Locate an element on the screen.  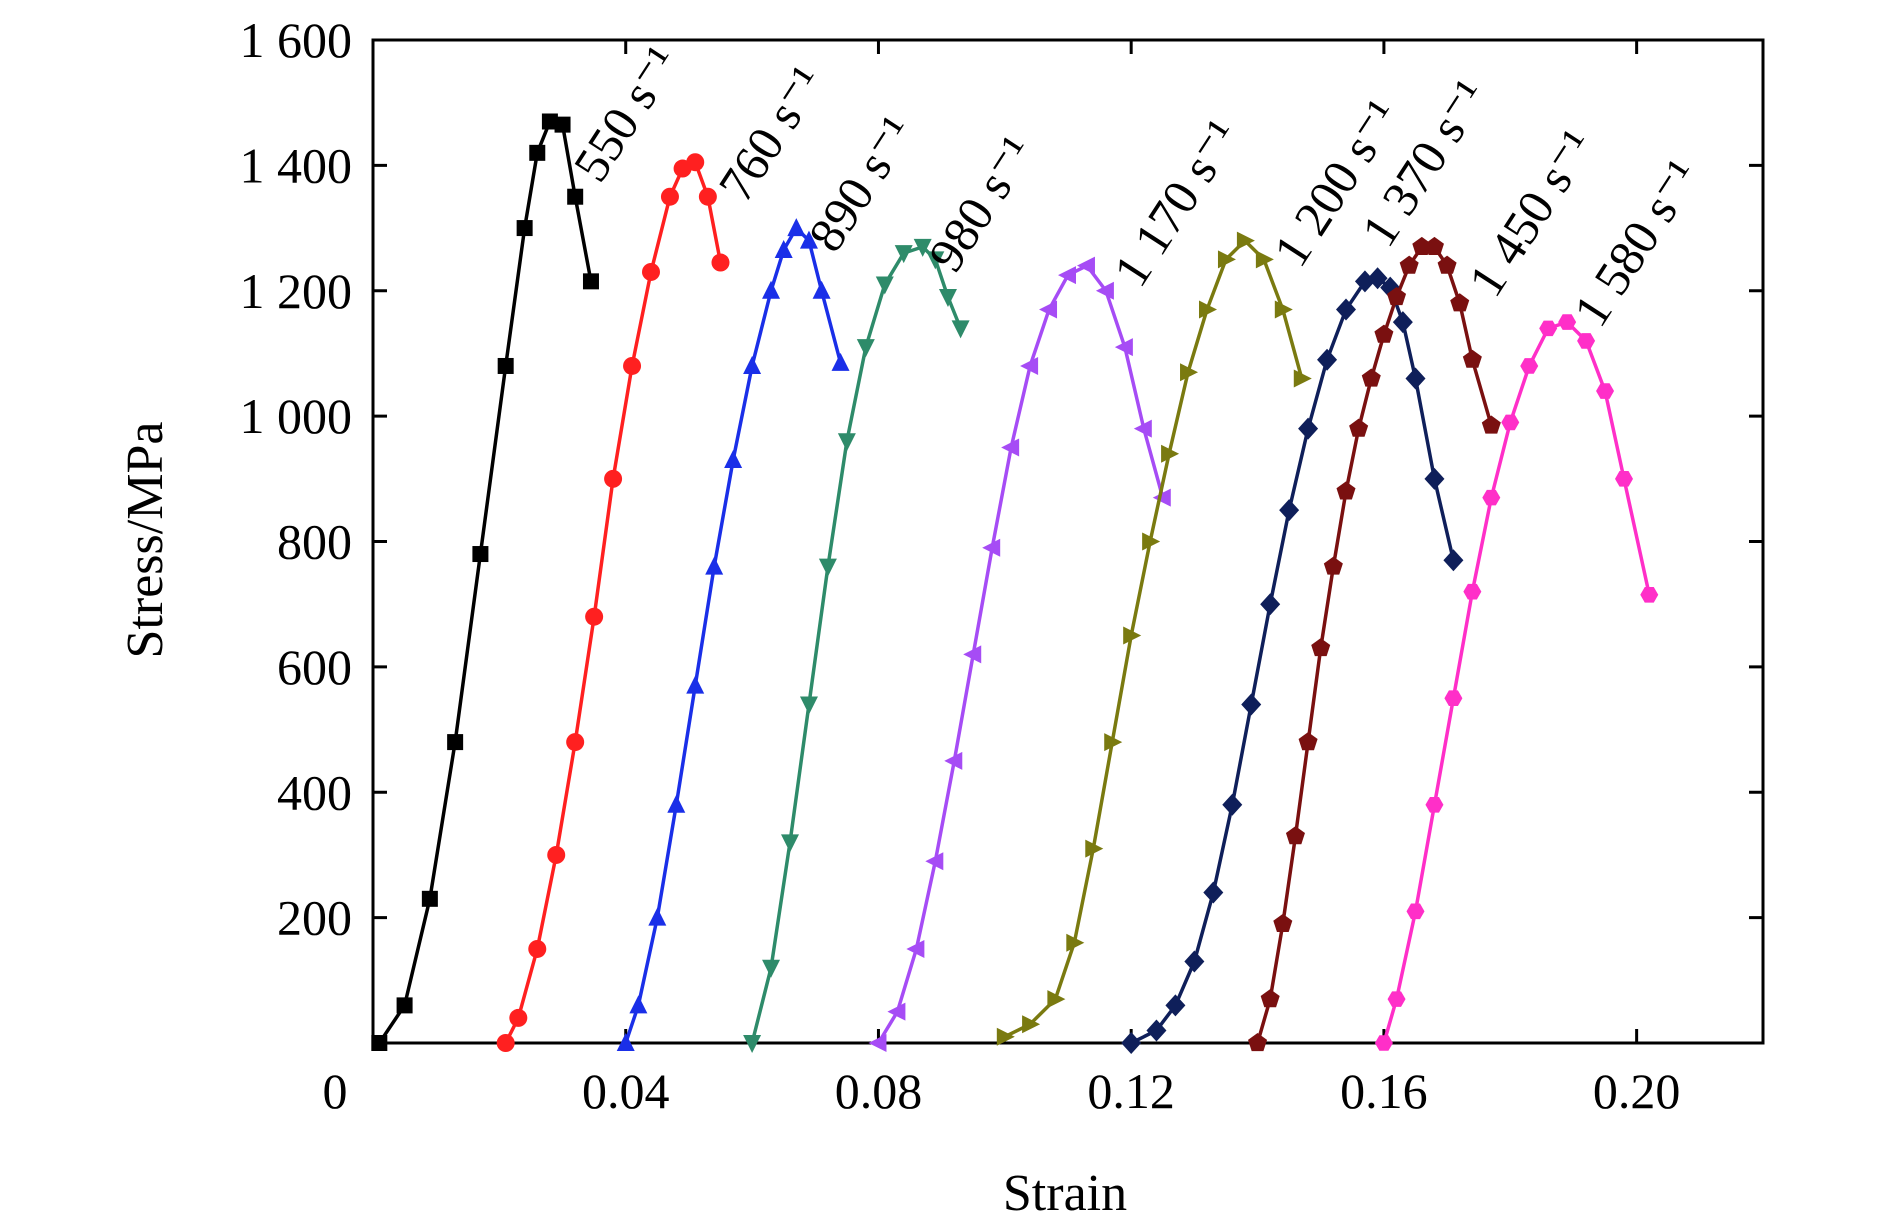
x-tick-label: 0.12 is located at coordinates (1131, 1091).